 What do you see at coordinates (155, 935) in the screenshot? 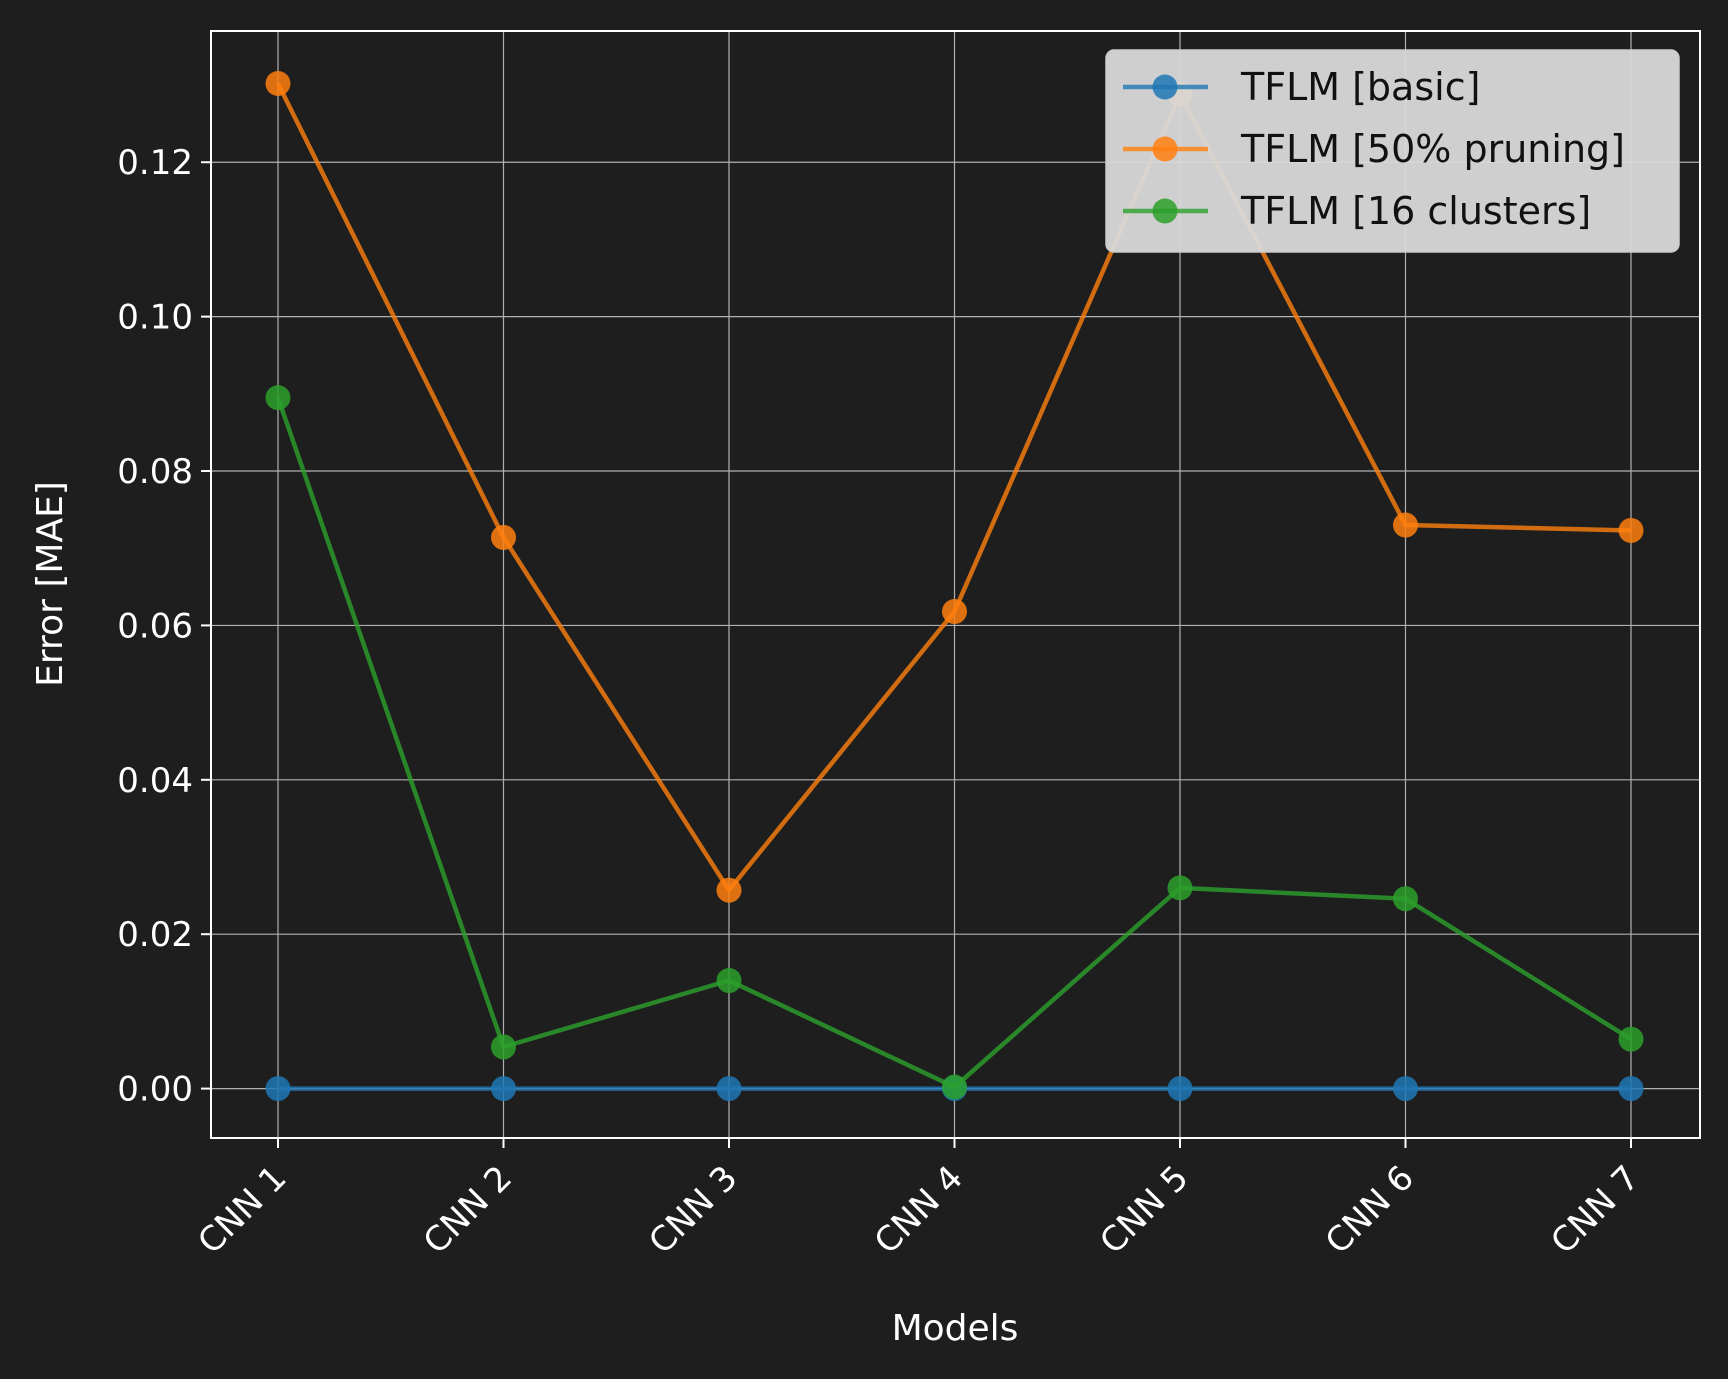
I see `y-tick-label: 0.02` at bounding box center [155, 935].